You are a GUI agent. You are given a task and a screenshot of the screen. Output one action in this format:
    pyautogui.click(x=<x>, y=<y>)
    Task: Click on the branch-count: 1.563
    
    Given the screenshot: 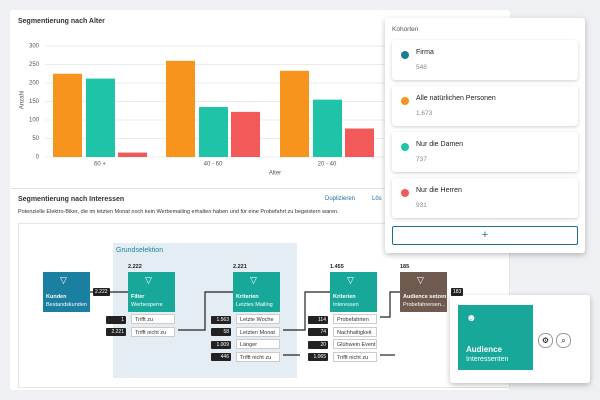 What is the action you would take?
    pyautogui.click(x=221, y=319)
    